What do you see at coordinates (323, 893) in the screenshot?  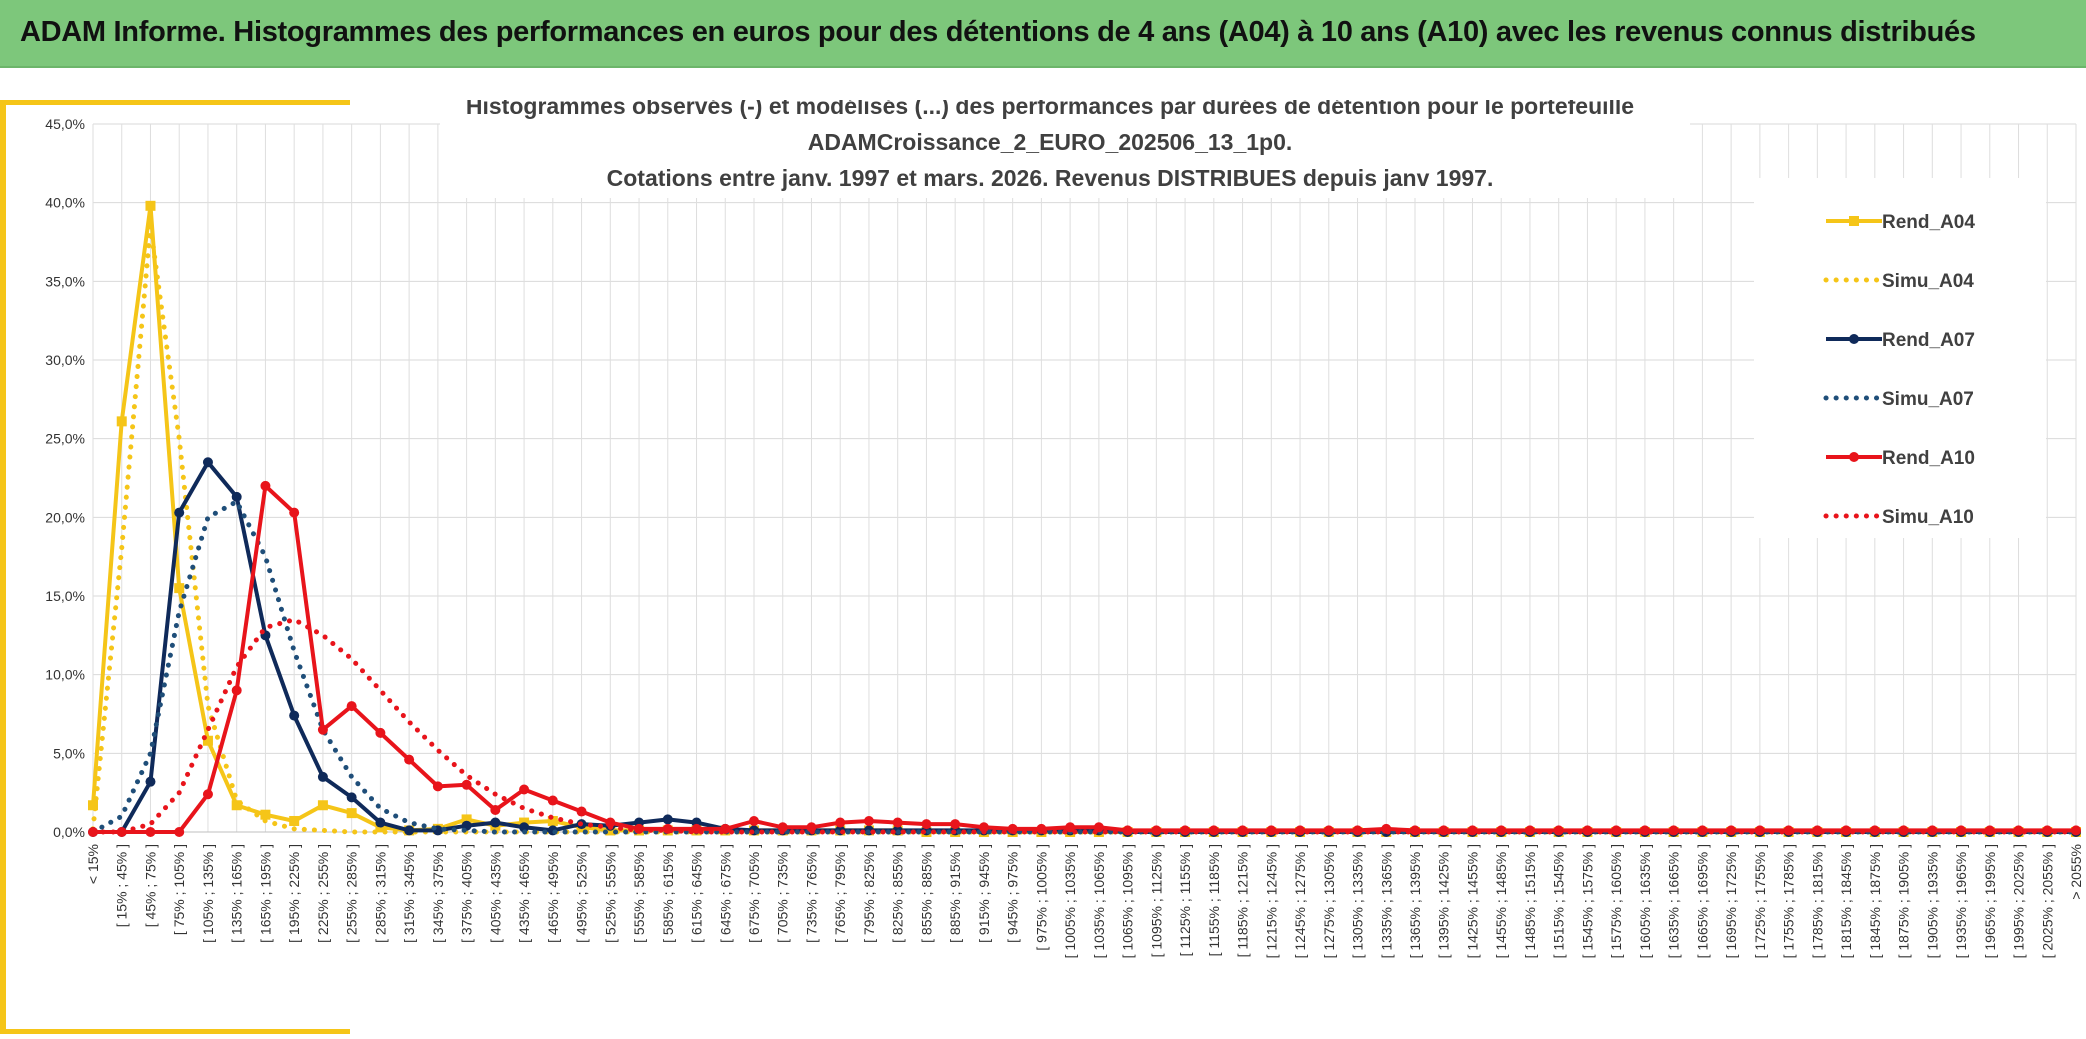 I see `x-tick-label: [ 225% ; 255% ]` at bounding box center [323, 893].